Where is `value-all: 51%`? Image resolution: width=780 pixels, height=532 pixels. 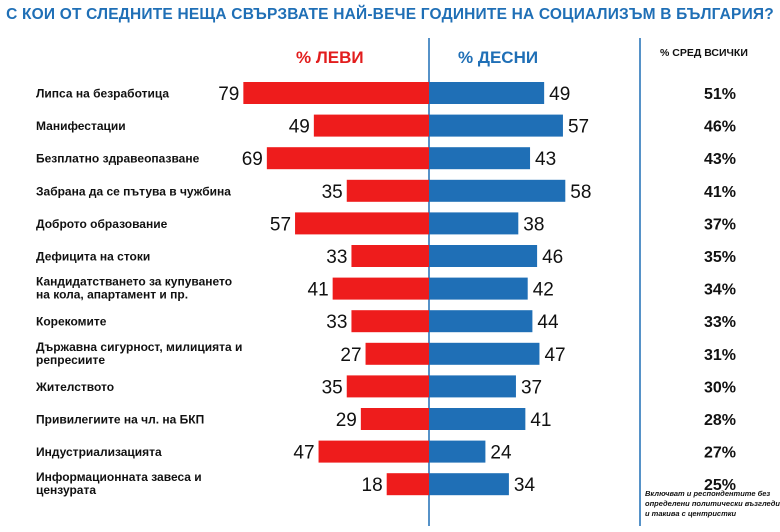
value-all: 51% is located at coordinates (720, 94).